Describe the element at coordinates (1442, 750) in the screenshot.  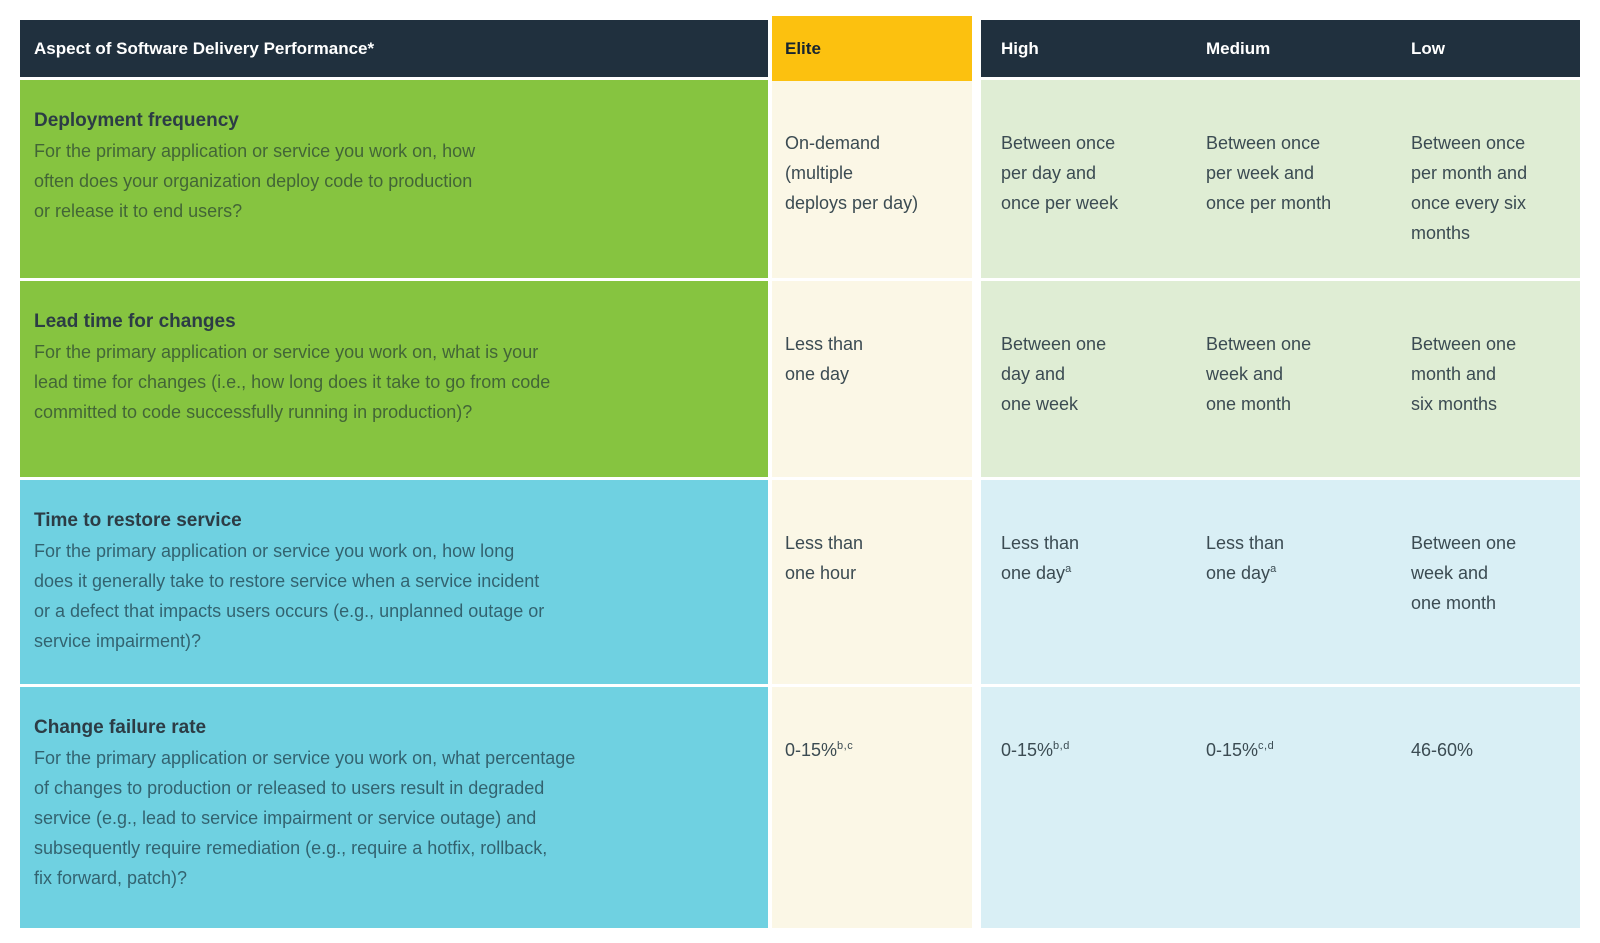
I see `cell-value: 46-60%` at that location.